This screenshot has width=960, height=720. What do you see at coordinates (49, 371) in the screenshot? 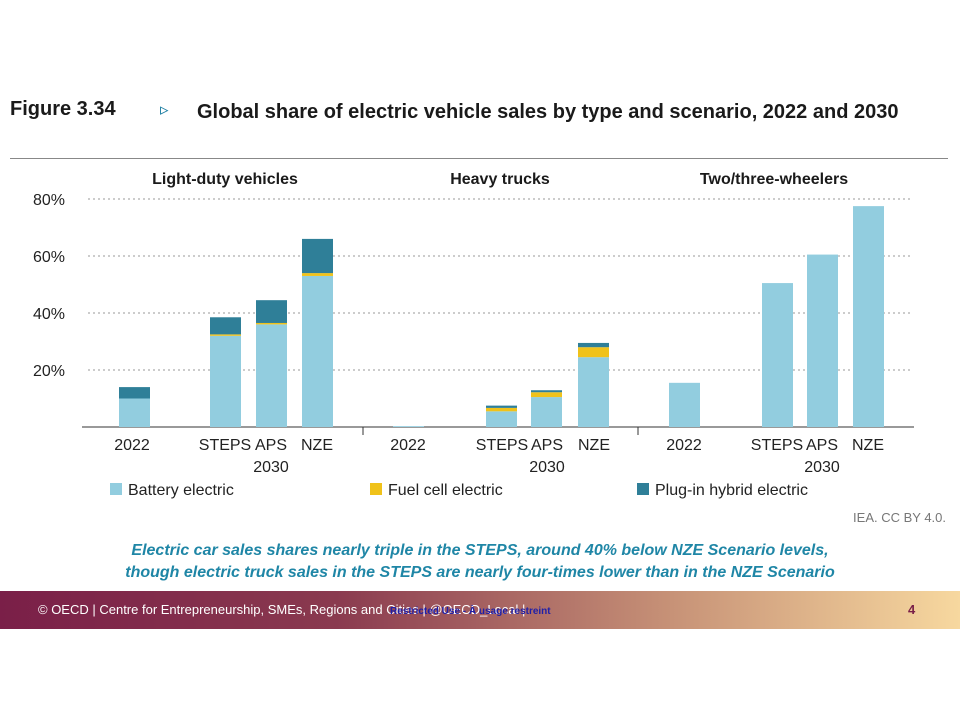
I see `y-tick-label: 20%` at bounding box center [49, 371].